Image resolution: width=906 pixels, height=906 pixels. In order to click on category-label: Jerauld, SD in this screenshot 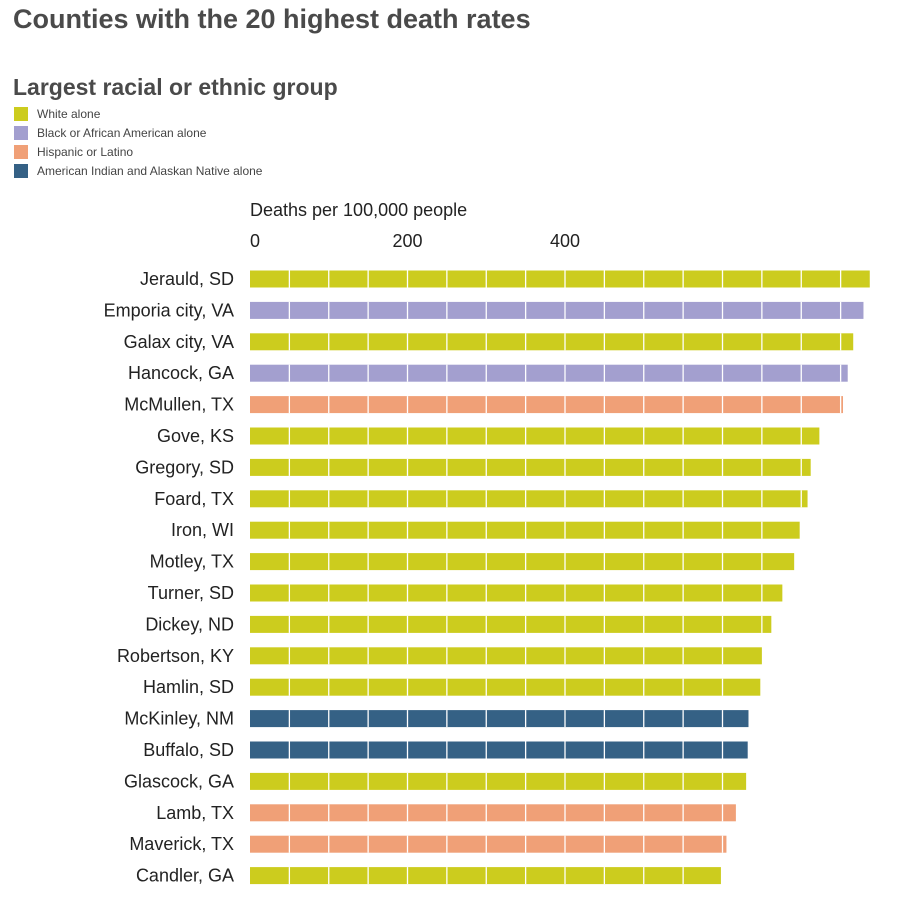, I will do `click(187, 279)`.